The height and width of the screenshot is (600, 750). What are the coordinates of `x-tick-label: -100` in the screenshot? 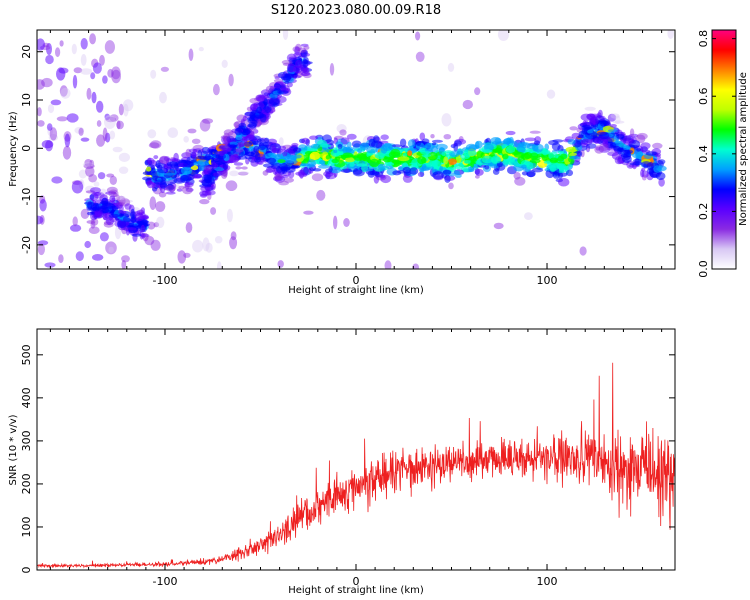 It's located at (164, 581).